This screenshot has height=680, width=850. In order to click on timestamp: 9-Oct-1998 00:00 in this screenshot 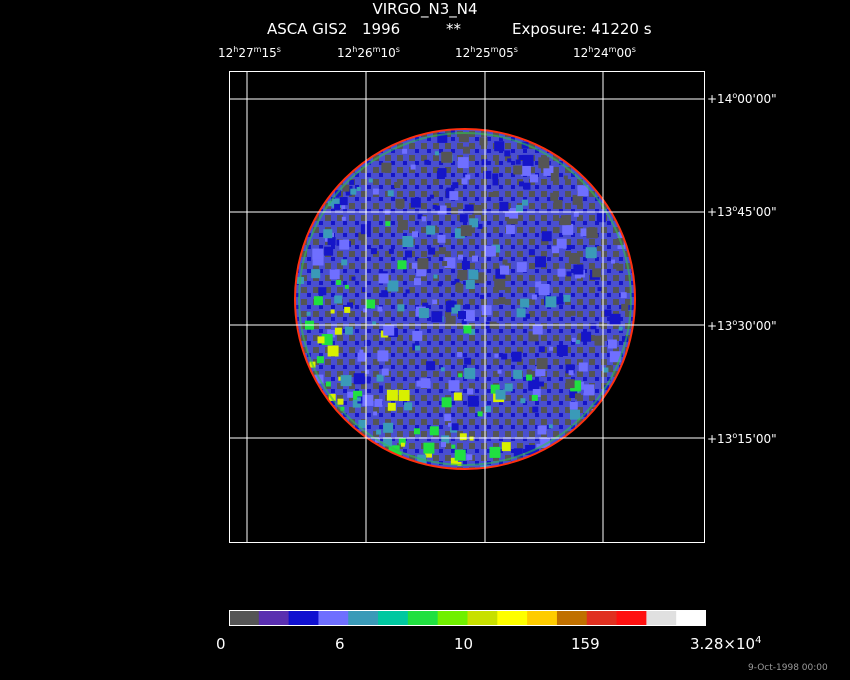, I will do `click(788, 668)`.